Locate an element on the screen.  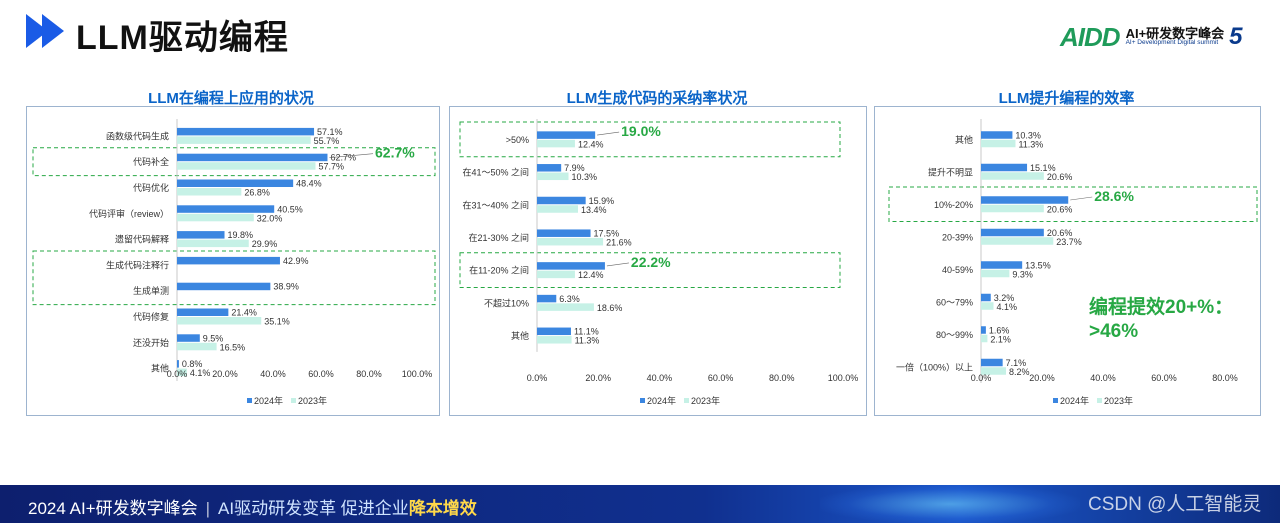
header-arrow-icon is located at coordinates (45, 31).